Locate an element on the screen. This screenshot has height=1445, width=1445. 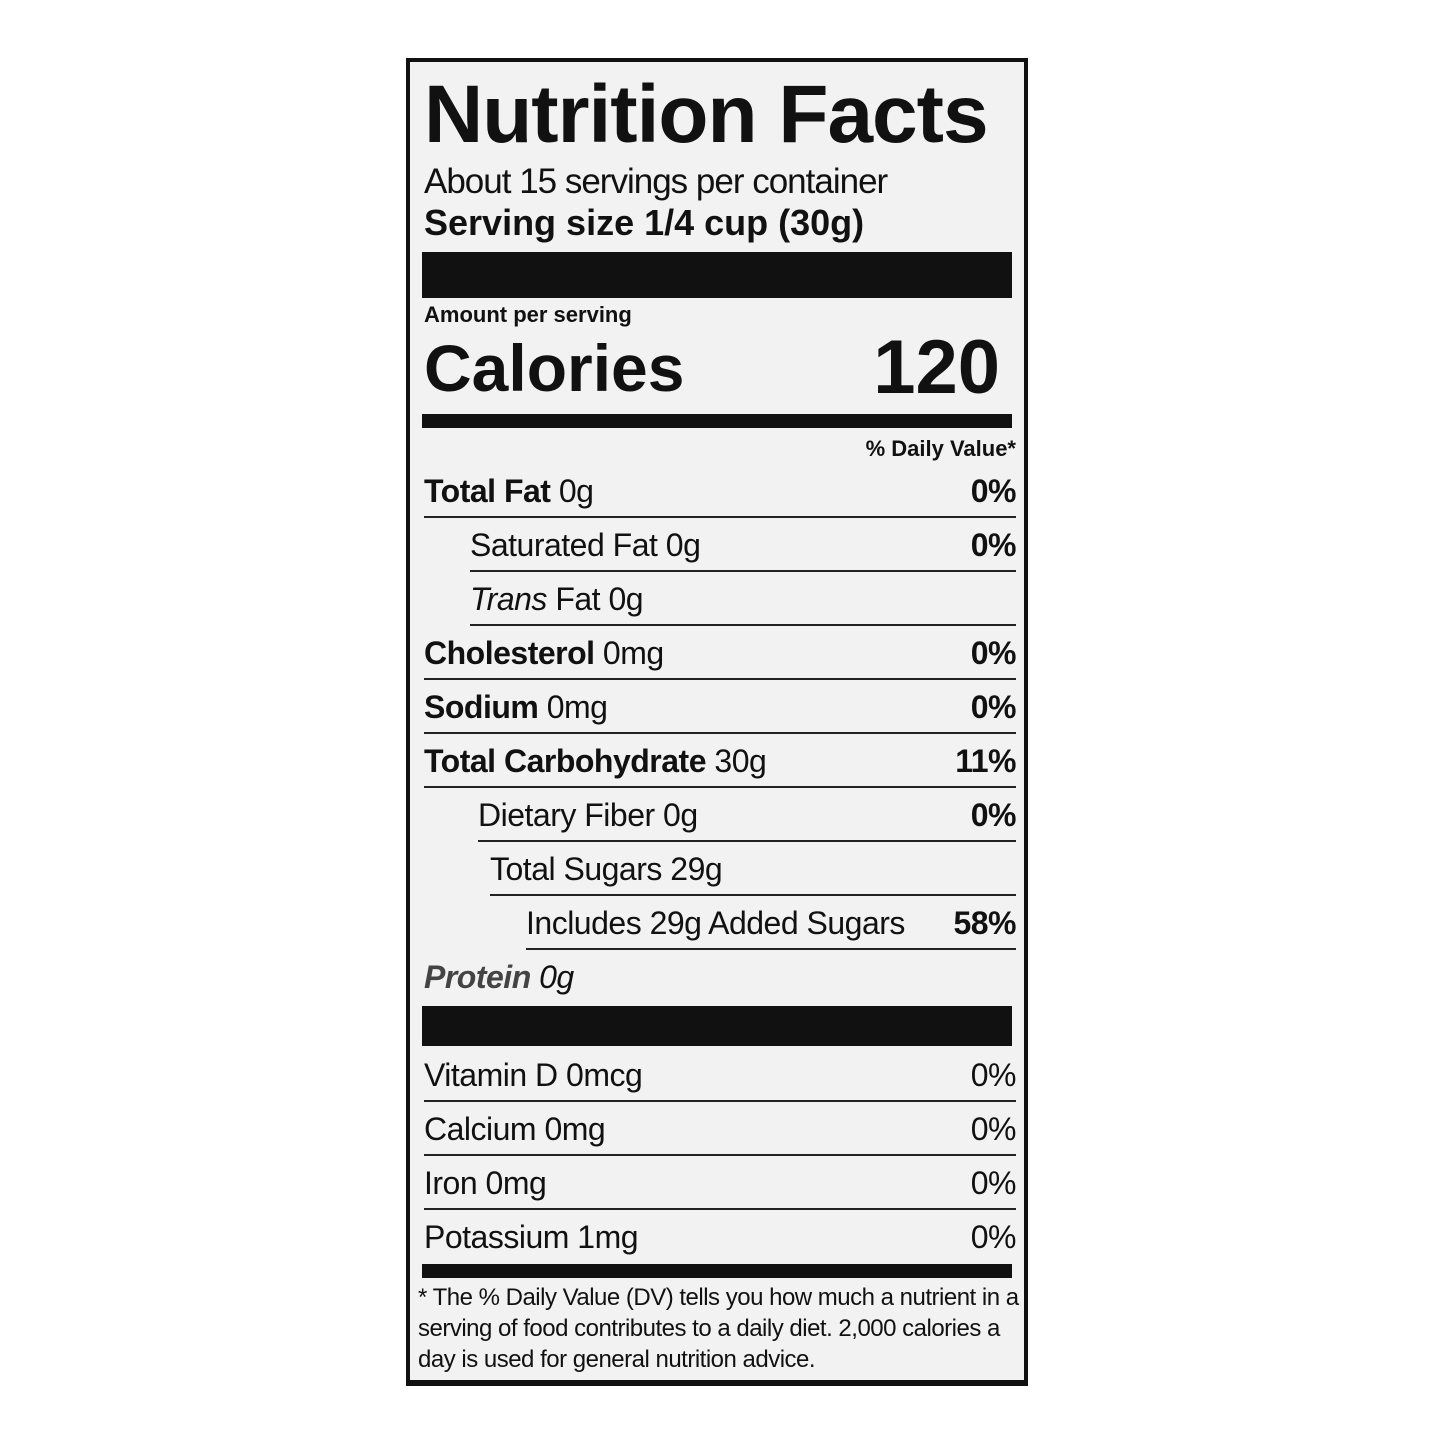
nutrient-name: Protein is located at coordinates (477, 977).